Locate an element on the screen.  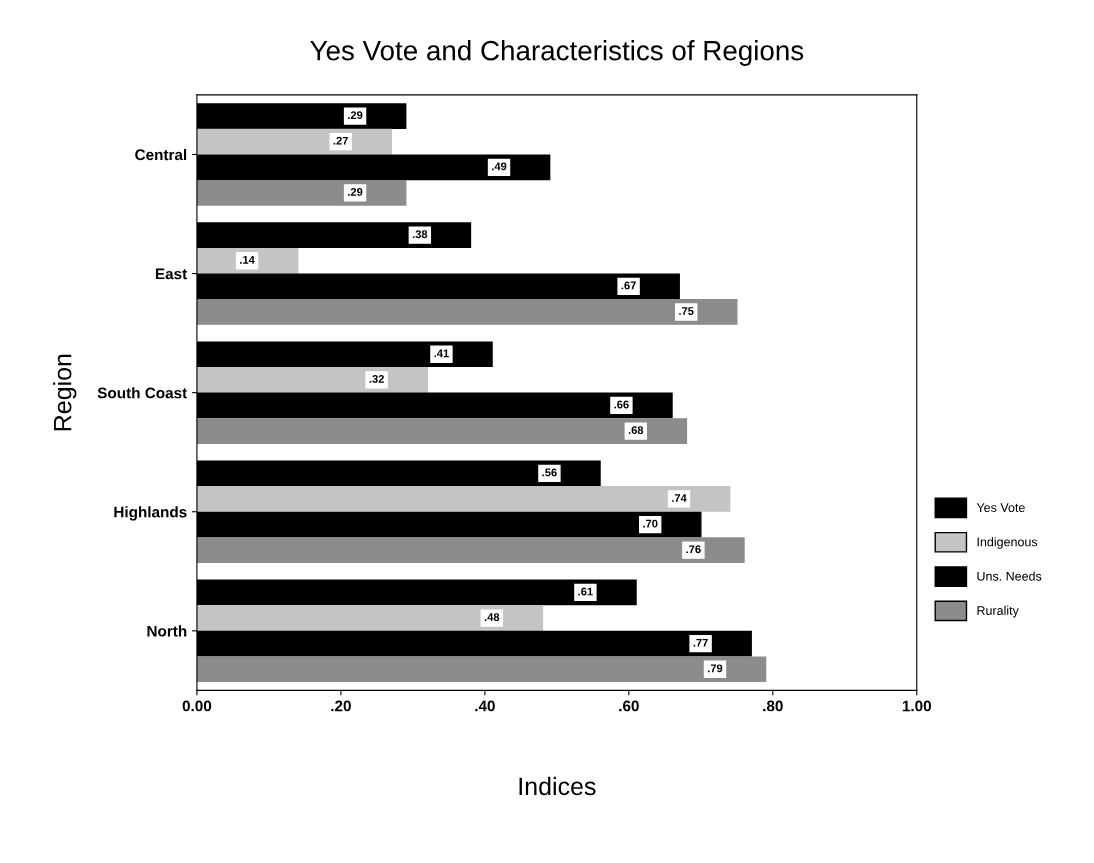
data-label: .68 is located at coordinates (636, 430).